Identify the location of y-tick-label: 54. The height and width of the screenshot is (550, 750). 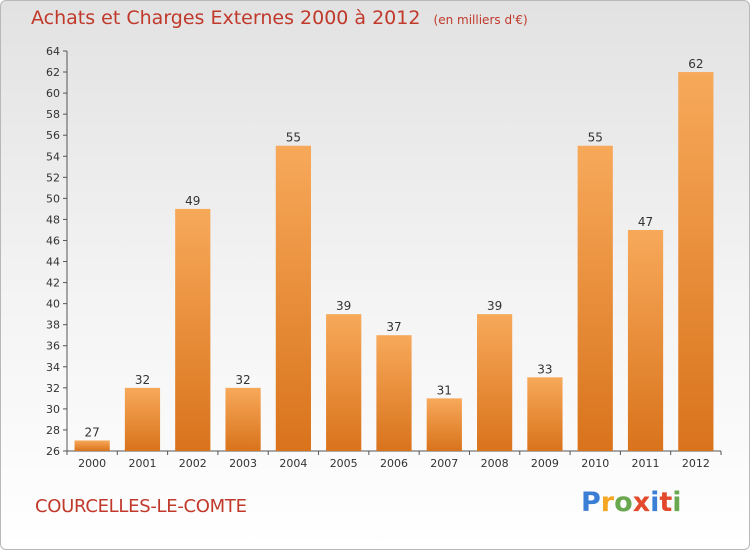
(53, 156).